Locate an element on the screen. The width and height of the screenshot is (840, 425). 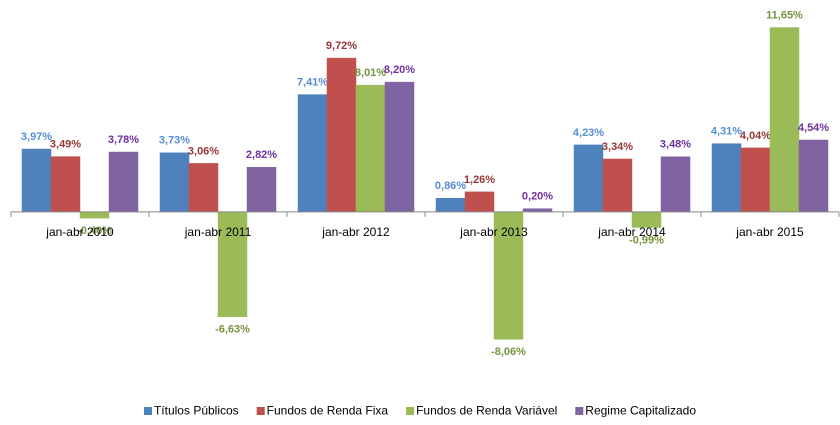
value-label: -0,40% is located at coordinates (94, 231).